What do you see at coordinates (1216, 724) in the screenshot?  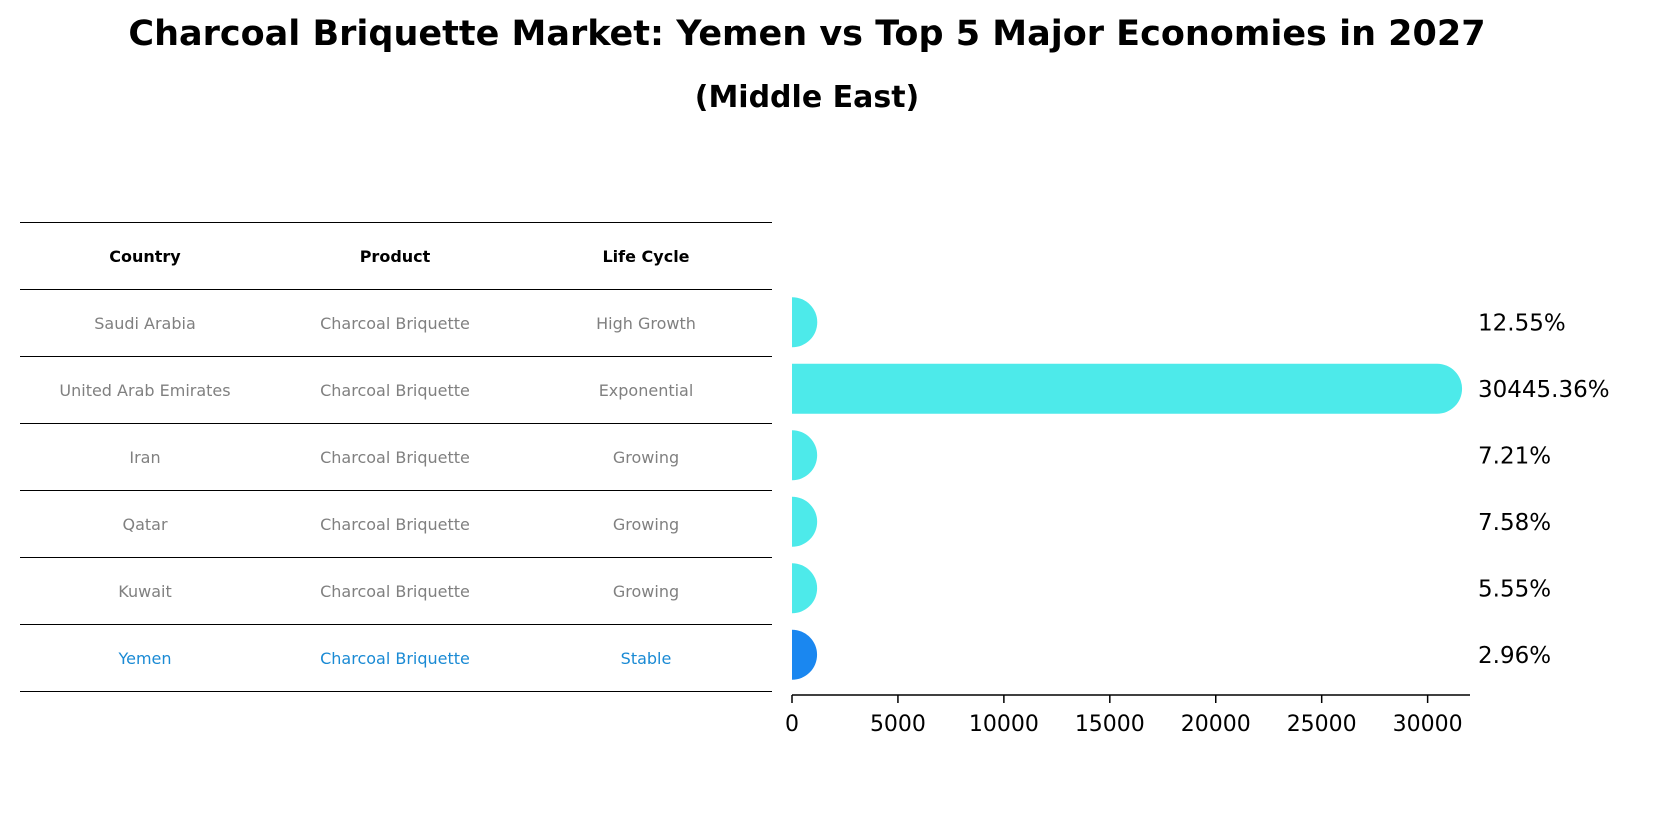 I see `x-tick-label: 20000` at bounding box center [1216, 724].